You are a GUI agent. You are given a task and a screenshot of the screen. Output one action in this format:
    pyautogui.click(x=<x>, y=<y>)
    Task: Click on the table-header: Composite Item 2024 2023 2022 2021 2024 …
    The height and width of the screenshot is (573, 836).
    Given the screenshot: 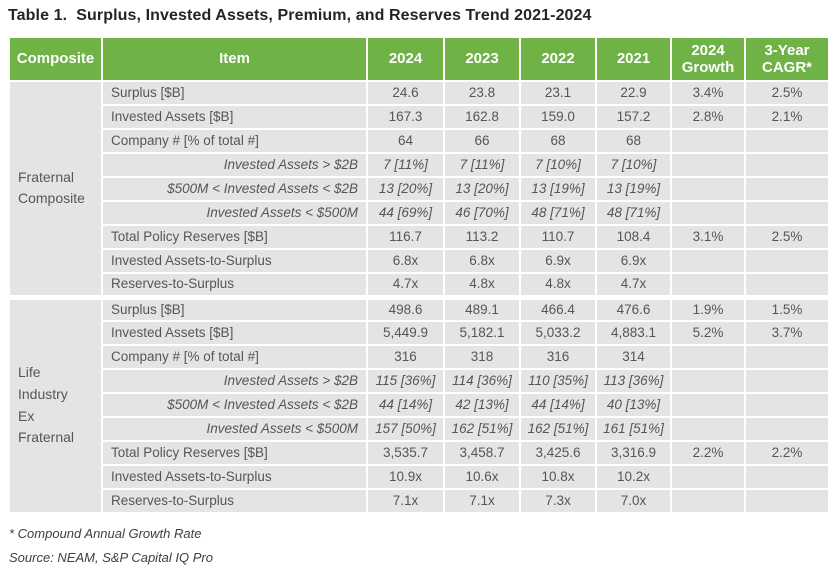 What is the action you would take?
    pyautogui.click(x=419, y=59)
    